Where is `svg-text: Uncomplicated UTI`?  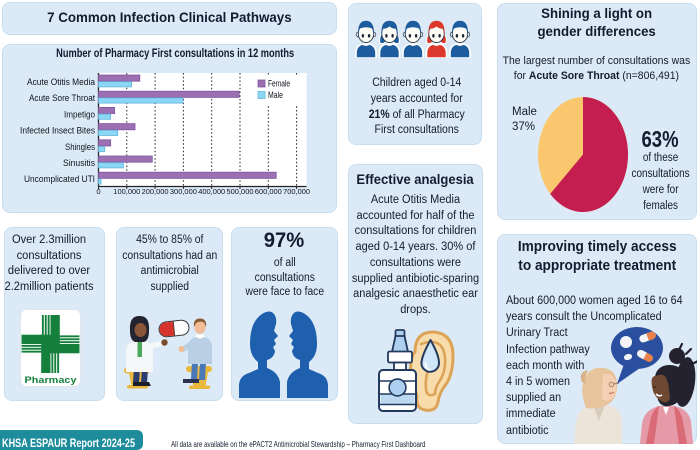
svg-text: Uncomplicated UTI is located at coordinates (59, 179).